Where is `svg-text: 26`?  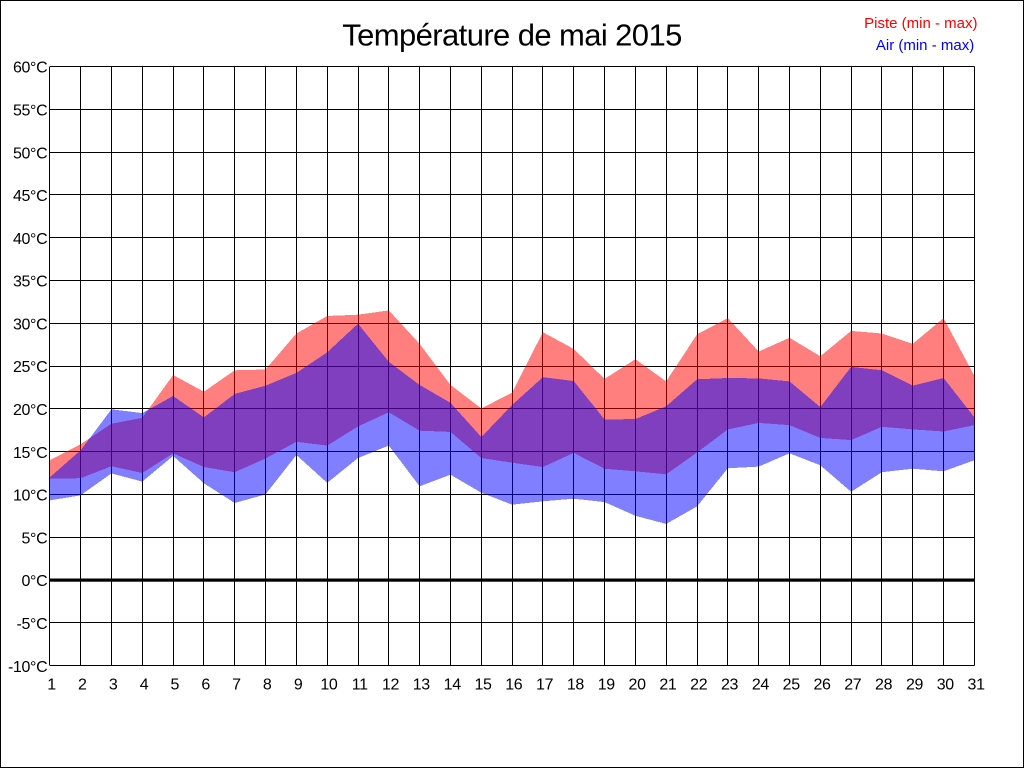 svg-text: 26 is located at coordinates (822, 684).